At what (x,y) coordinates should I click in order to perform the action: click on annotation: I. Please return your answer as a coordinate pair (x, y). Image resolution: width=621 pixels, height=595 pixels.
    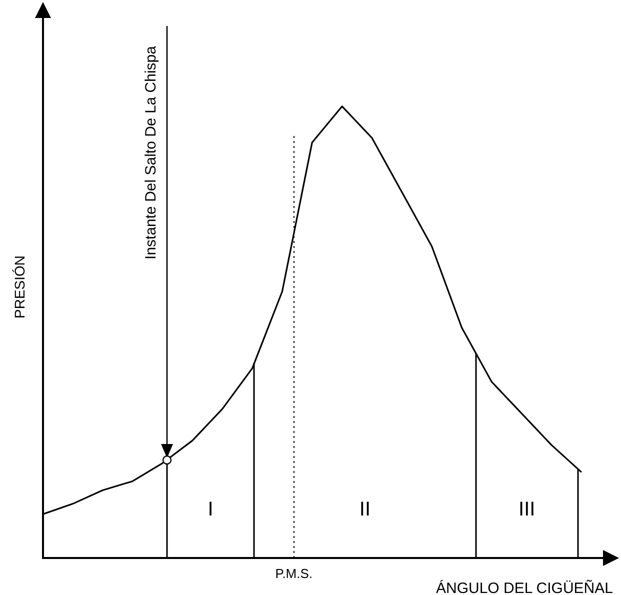
    Looking at the image, I should click on (211, 509).